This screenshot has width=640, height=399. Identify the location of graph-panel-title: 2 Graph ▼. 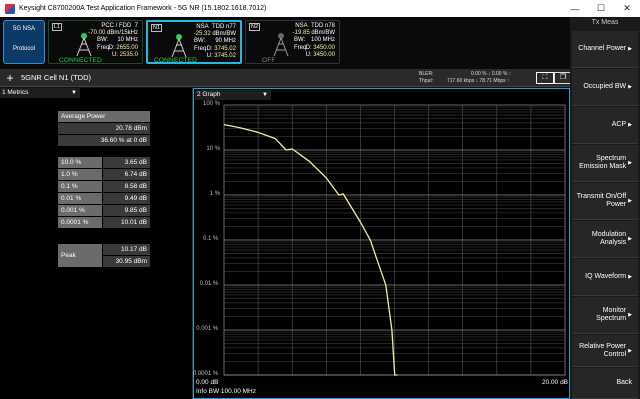
(233, 95).